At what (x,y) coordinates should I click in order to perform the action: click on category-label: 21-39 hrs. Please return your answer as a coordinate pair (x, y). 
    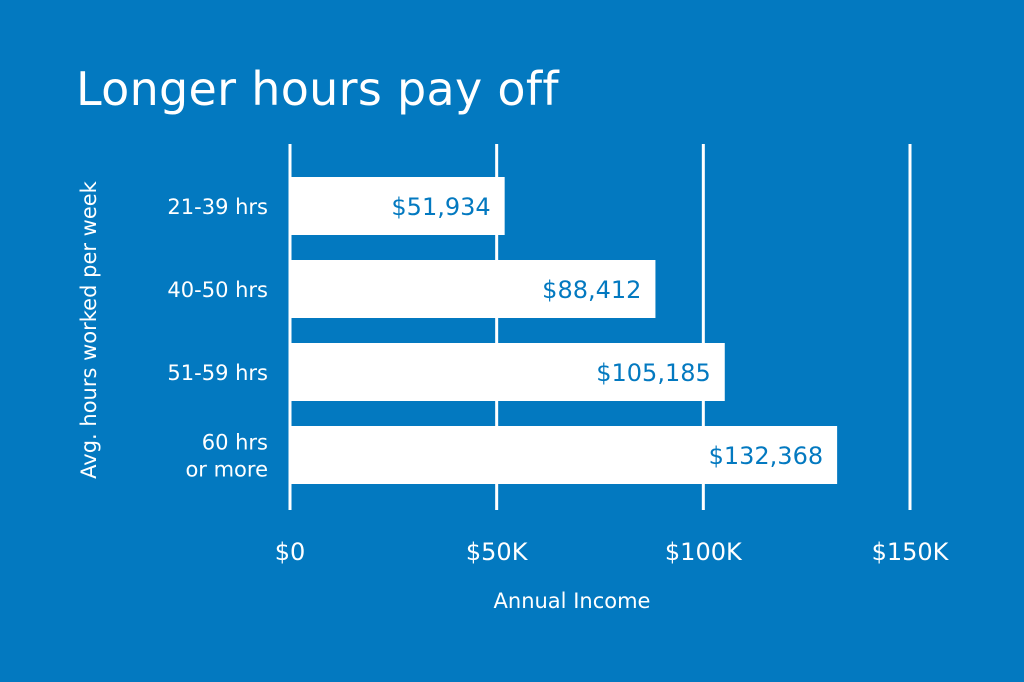
    Looking at the image, I should click on (217, 207).